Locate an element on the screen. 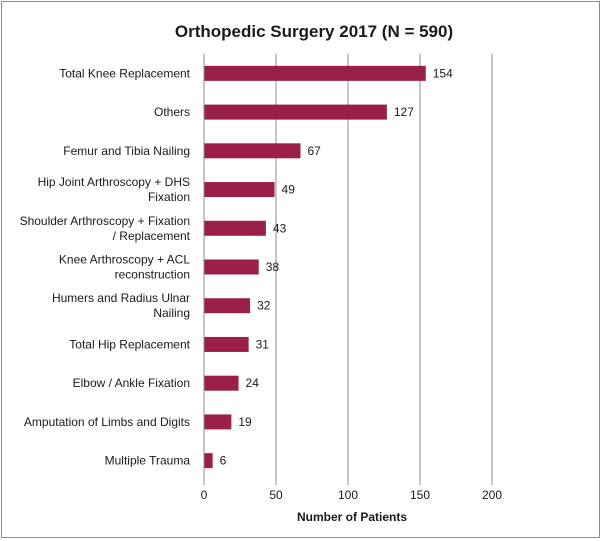 Image resolution: width=603 pixels, height=541 pixels. category-label: Elbow / Ankle Fixation is located at coordinates (131, 383).